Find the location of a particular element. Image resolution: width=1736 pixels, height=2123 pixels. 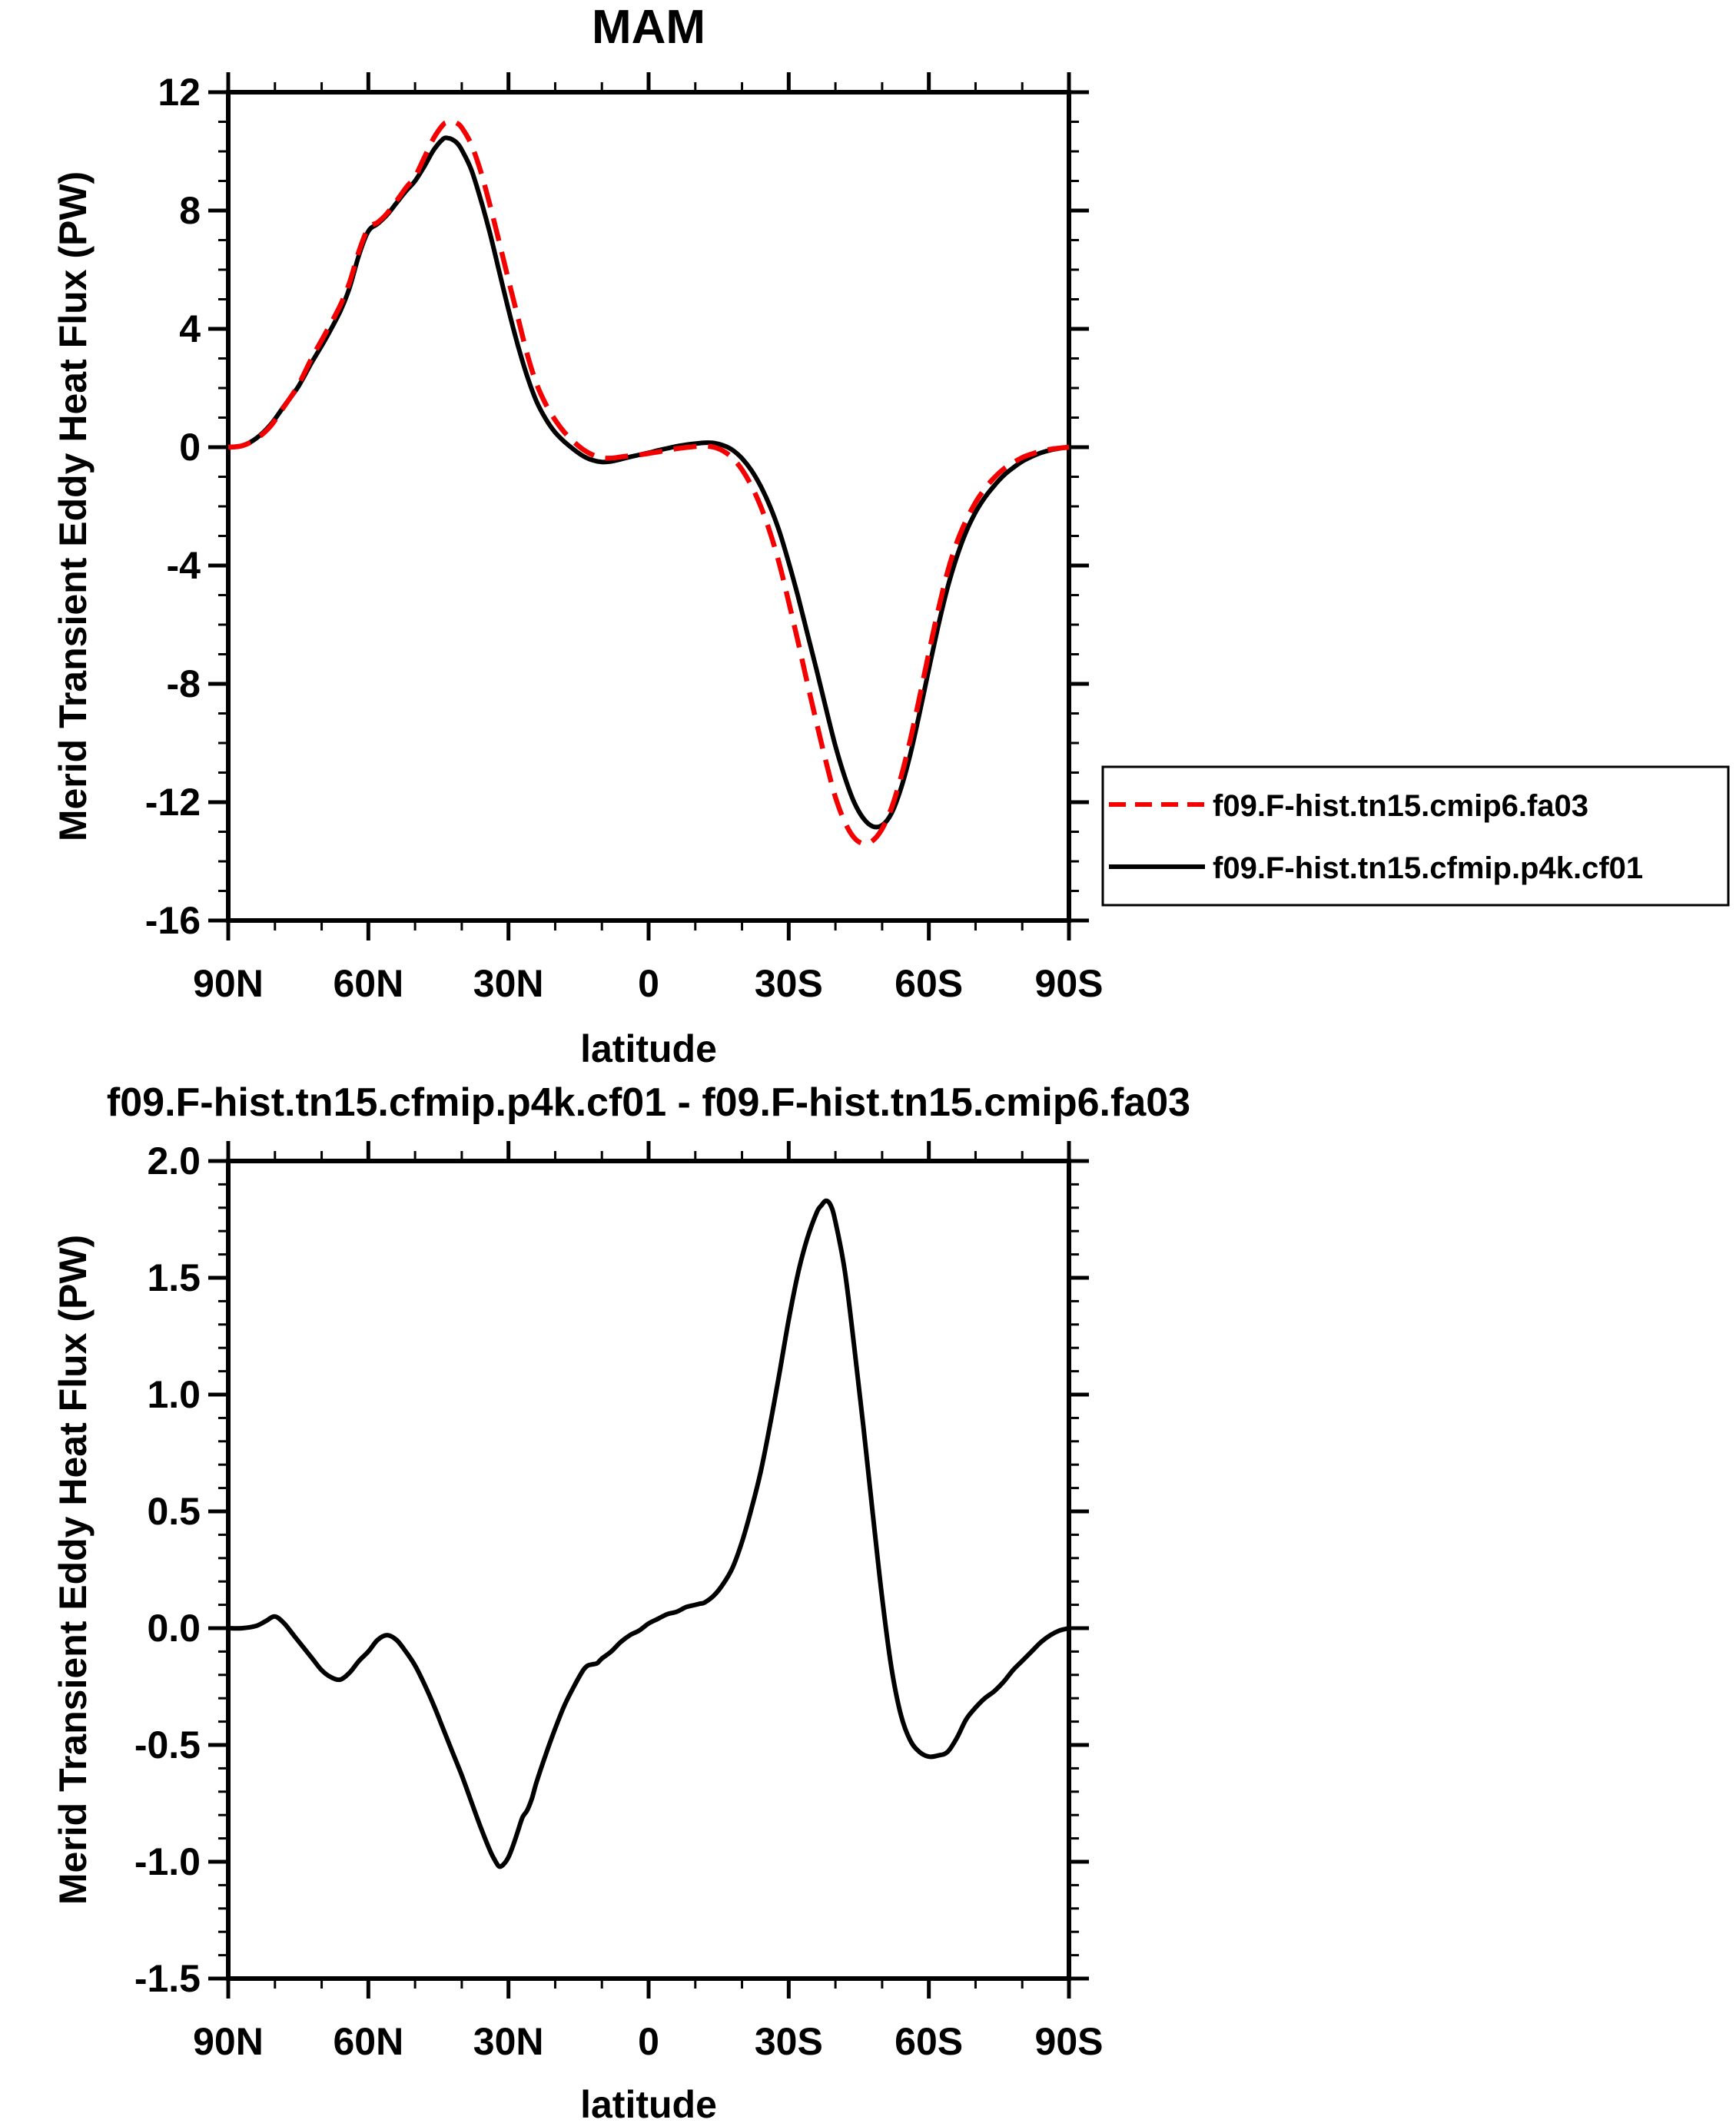

top-chart-title: MAM is located at coordinates (649, 27).